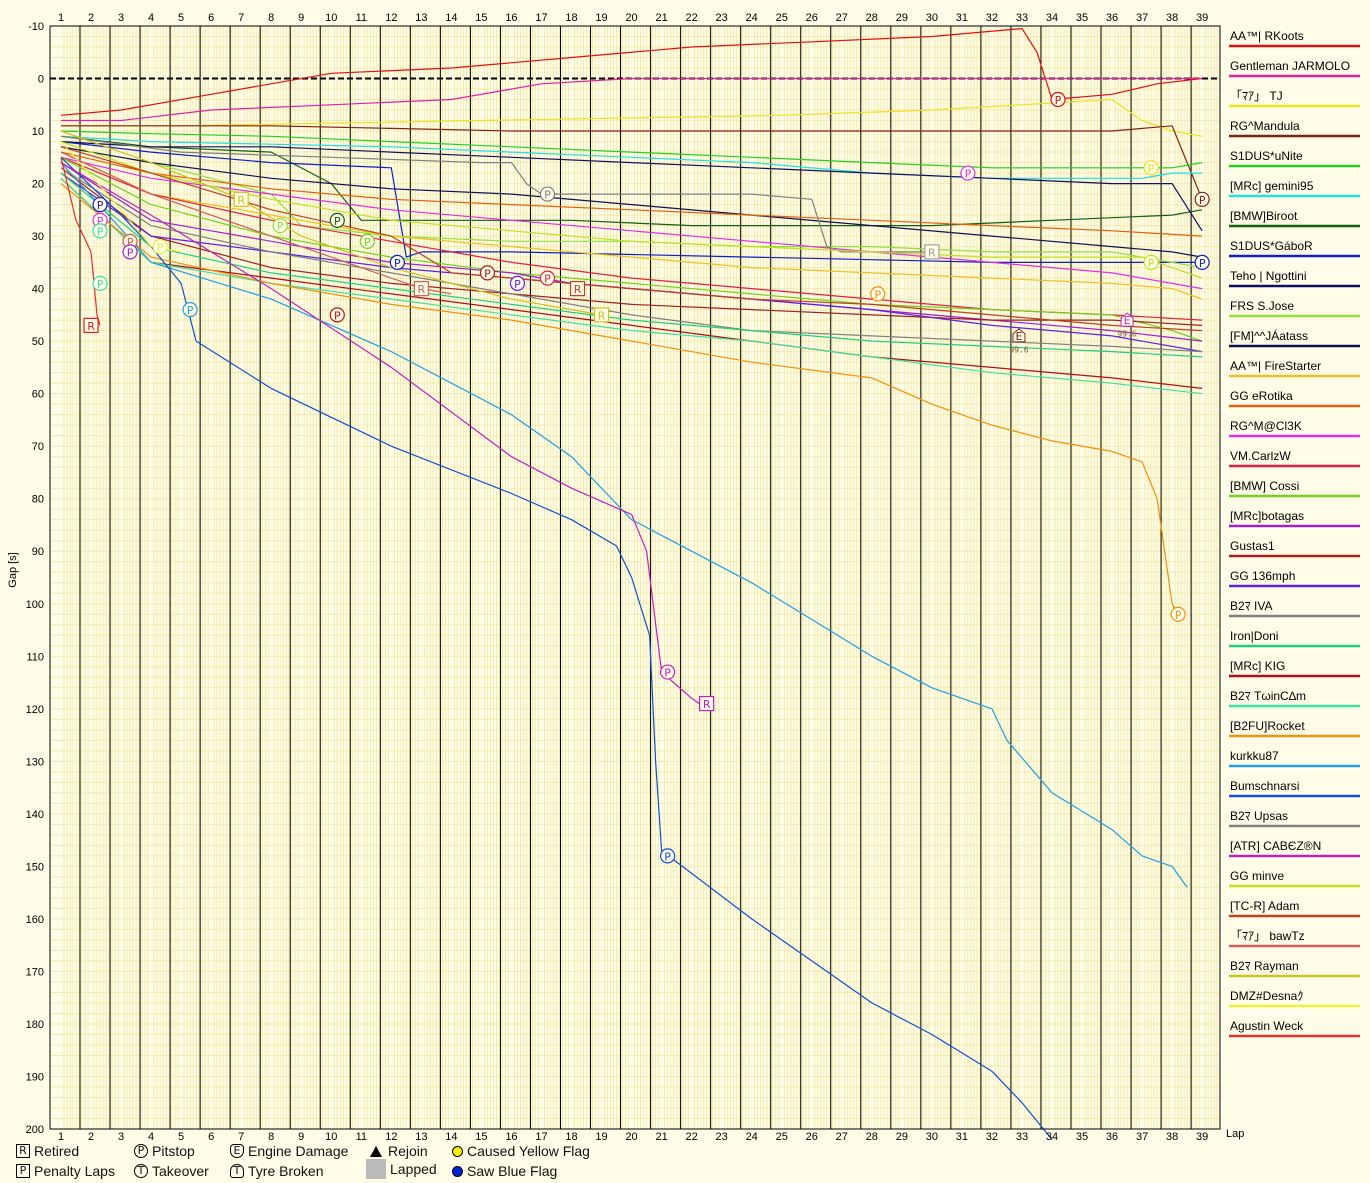  Describe the element at coordinates (1294, 638) in the screenshot. I see `legend-entry: Iron|Doni` at that location.